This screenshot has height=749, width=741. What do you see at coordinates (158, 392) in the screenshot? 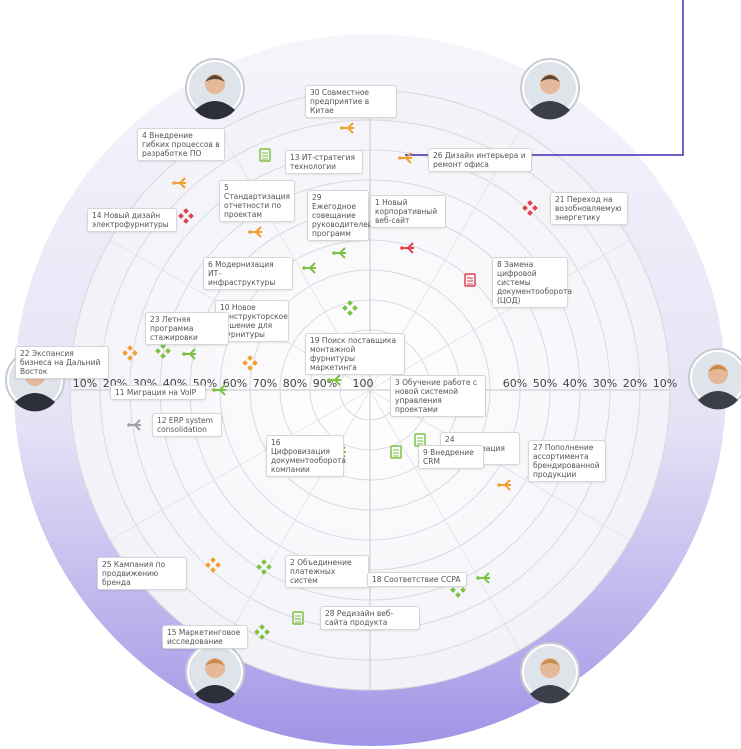
I see `project-label: 11 Миграция на VoIP` at bounding box center [158, 392].